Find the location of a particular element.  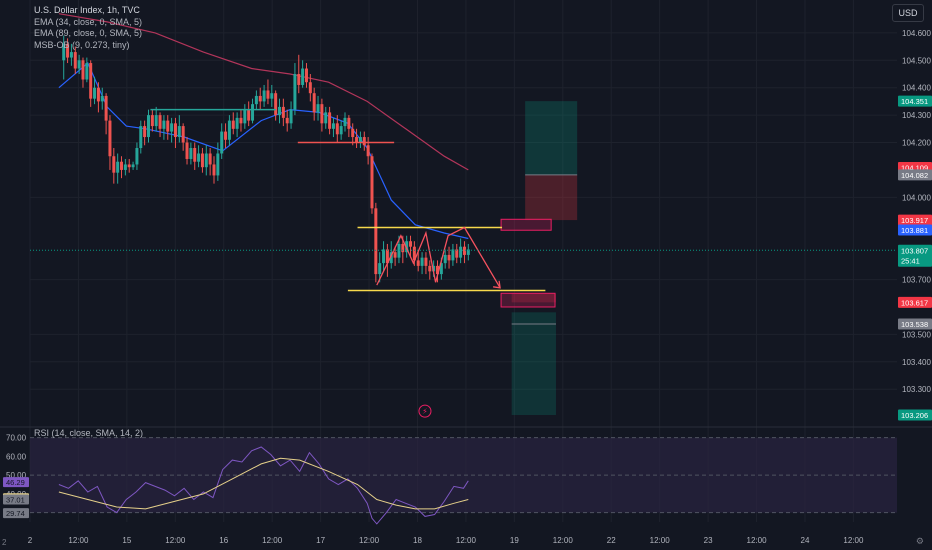

time-tick: 12:00 is located at coordinates (175, 540).